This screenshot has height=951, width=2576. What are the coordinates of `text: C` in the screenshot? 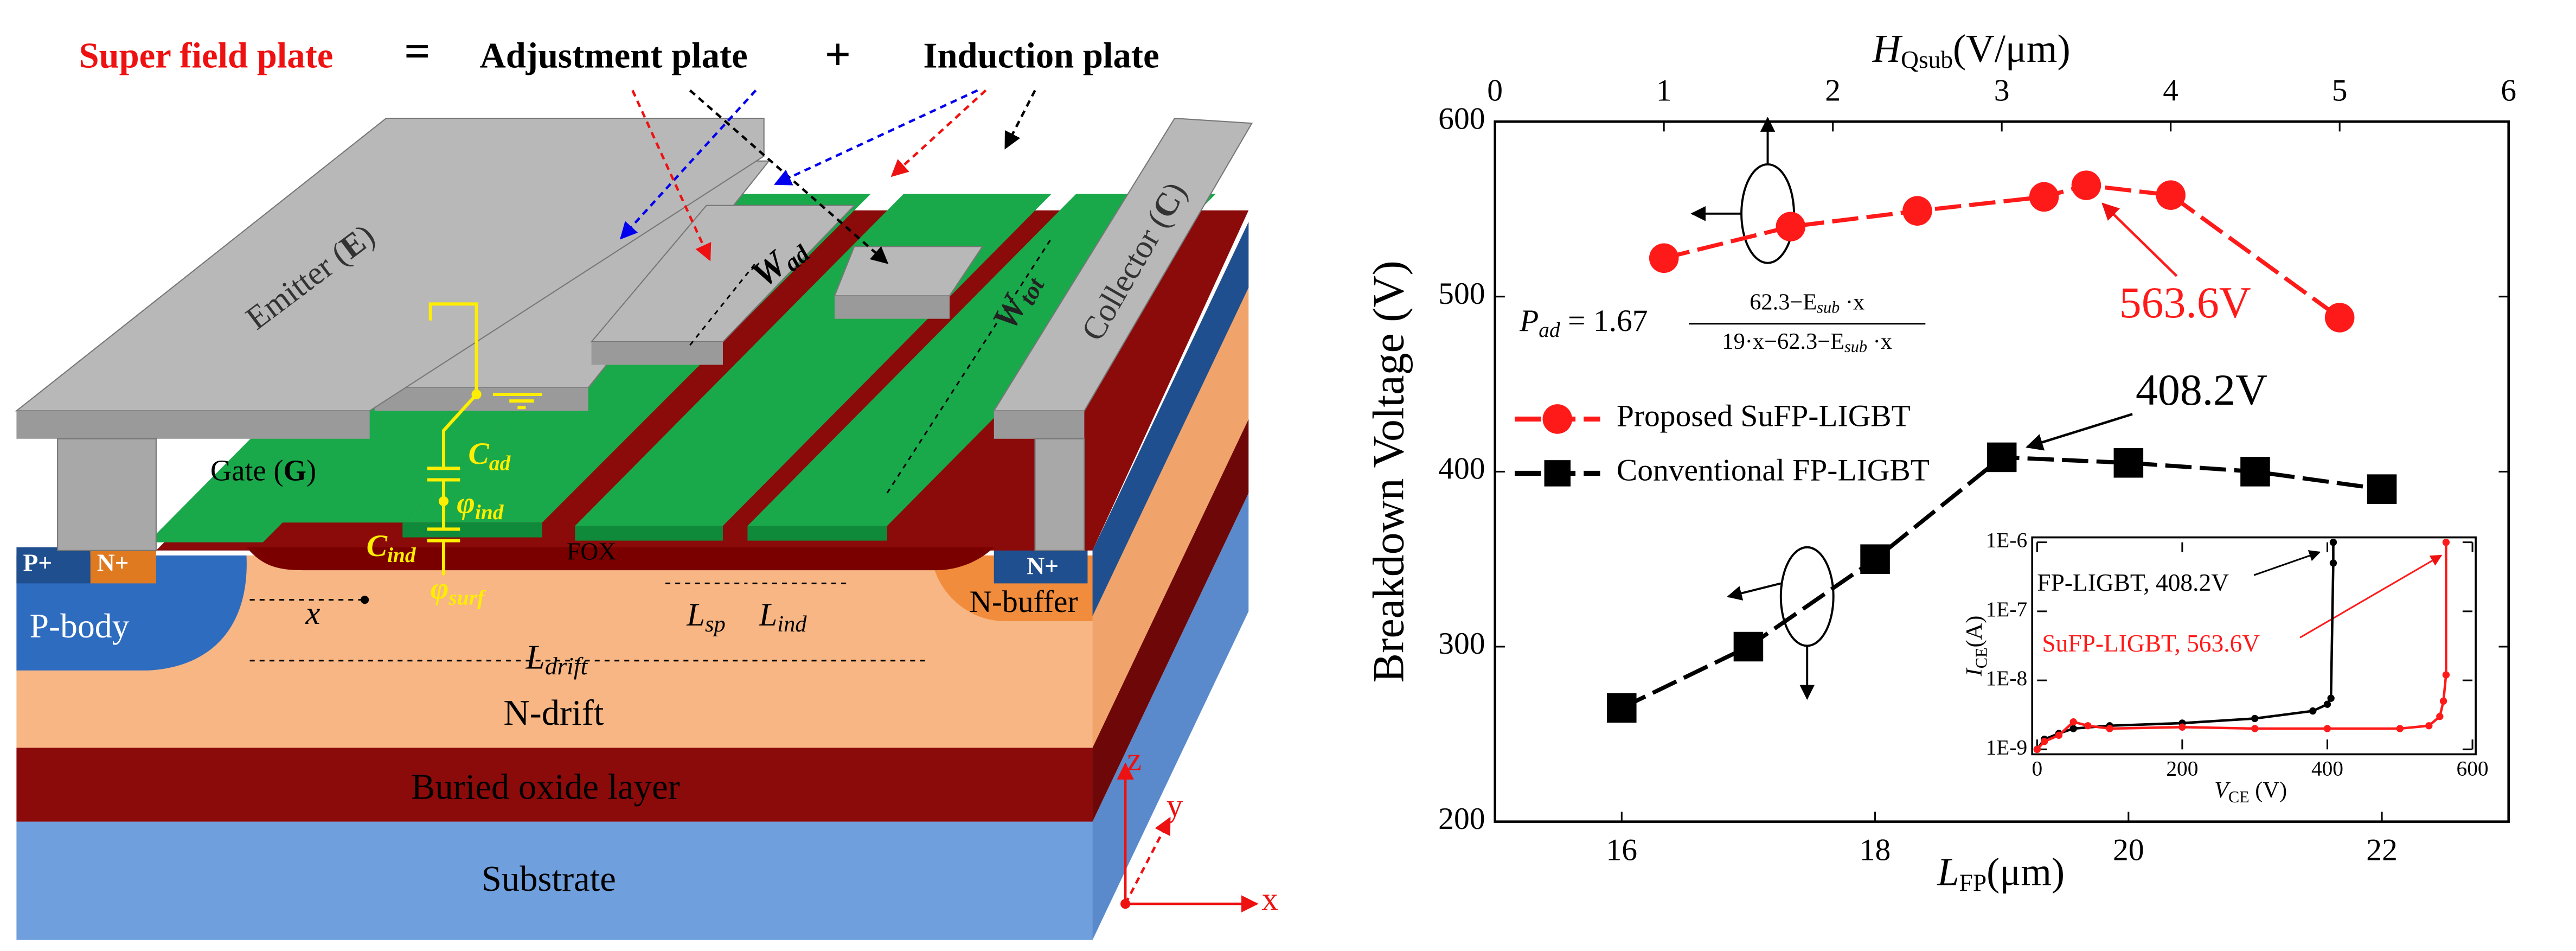 It's located at (377, 546).